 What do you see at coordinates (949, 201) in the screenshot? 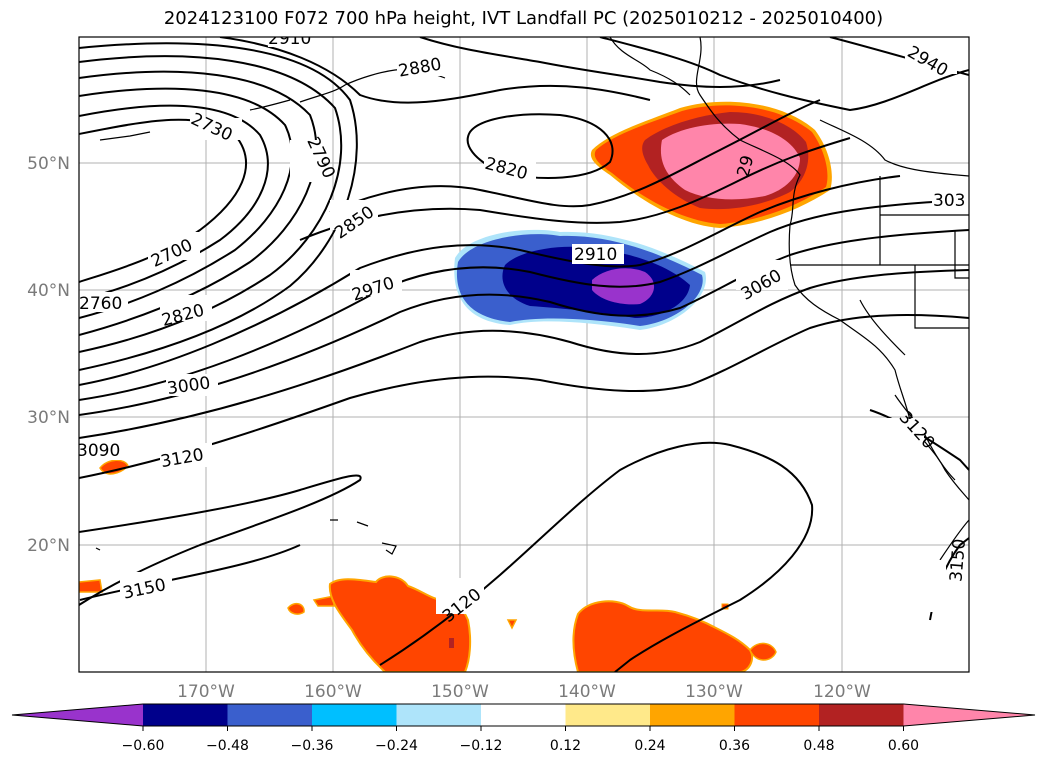
I see `contour-label: 303` at bounding box center [949, 201].